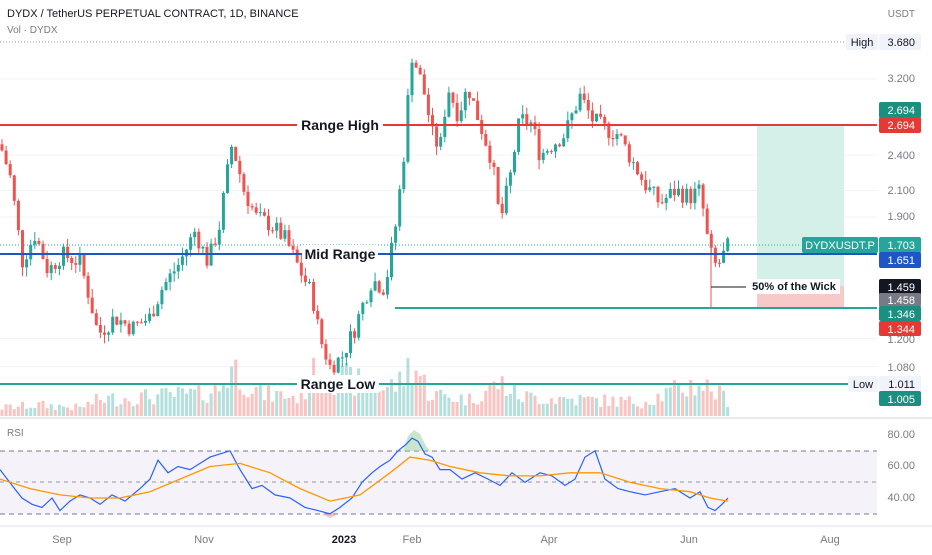 This screenshot has height=555, width=932. I want to click on time-tick: Feb, so click(412, 540).